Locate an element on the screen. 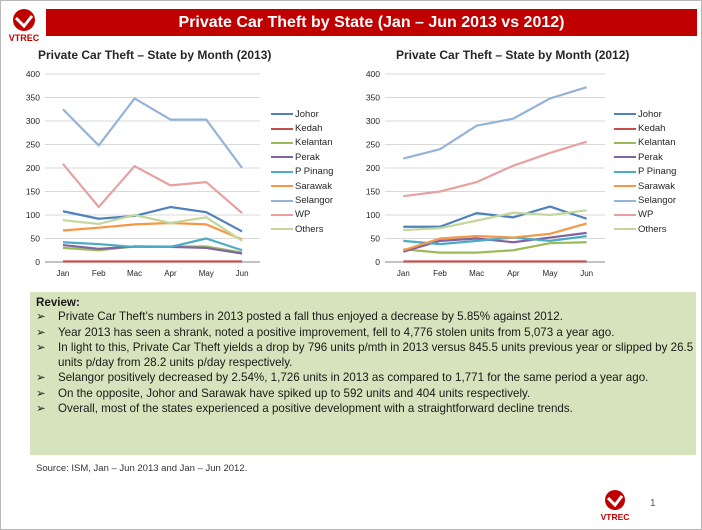  vtrec-logo: VTREC is located at coordinates (24, 26).